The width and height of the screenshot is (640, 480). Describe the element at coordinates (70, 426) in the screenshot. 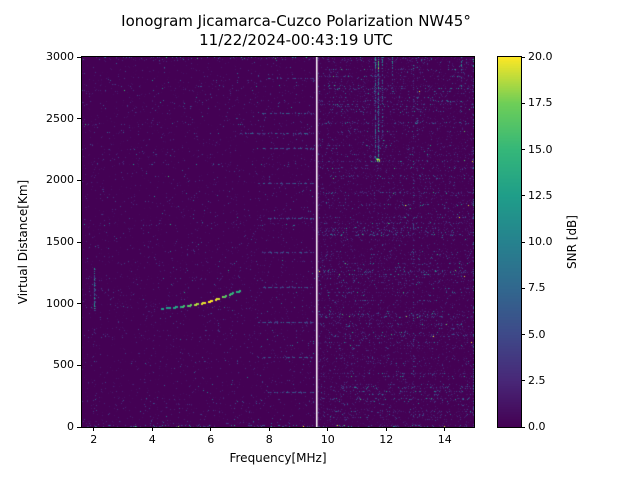

I see `y-tick-label: 0` at that location.